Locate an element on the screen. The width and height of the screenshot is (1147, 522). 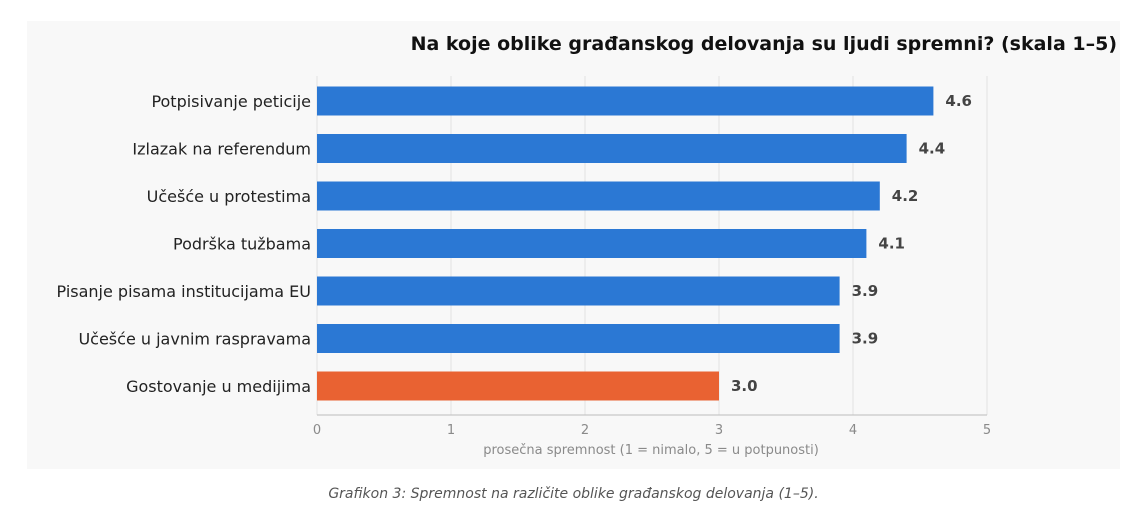
category-label: Gostovanje u medijima is located at coordinates (218, 386).